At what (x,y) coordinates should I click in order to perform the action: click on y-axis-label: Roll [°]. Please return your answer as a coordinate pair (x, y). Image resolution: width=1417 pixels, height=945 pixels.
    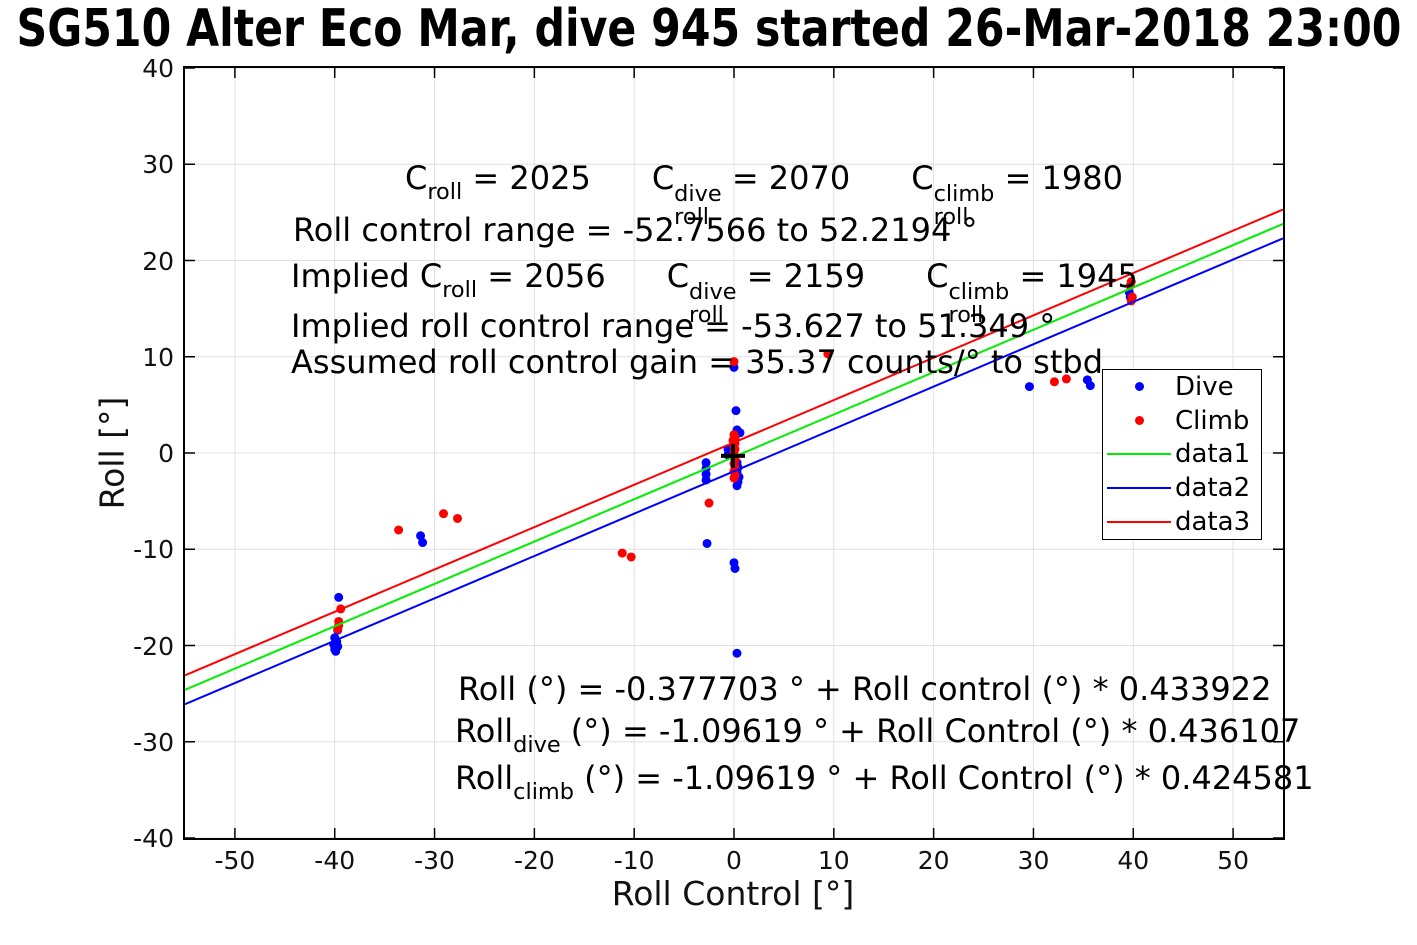
    Looking at the image, I should click on (112, 453).